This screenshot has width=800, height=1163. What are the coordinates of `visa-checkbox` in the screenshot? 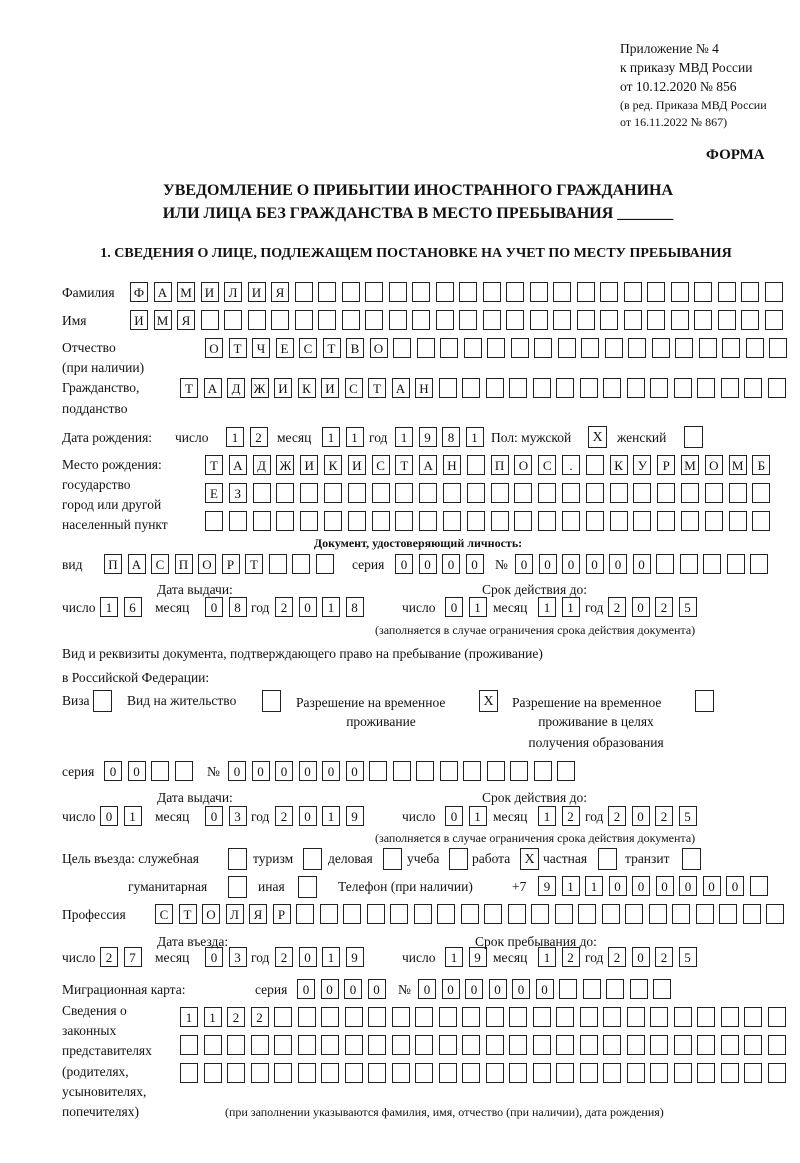 It's located at (102, 701).